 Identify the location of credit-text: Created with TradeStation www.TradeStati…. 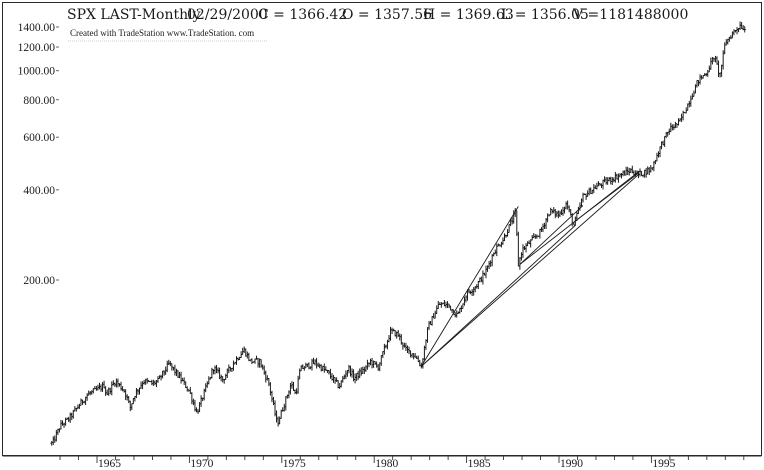
(162, 33).